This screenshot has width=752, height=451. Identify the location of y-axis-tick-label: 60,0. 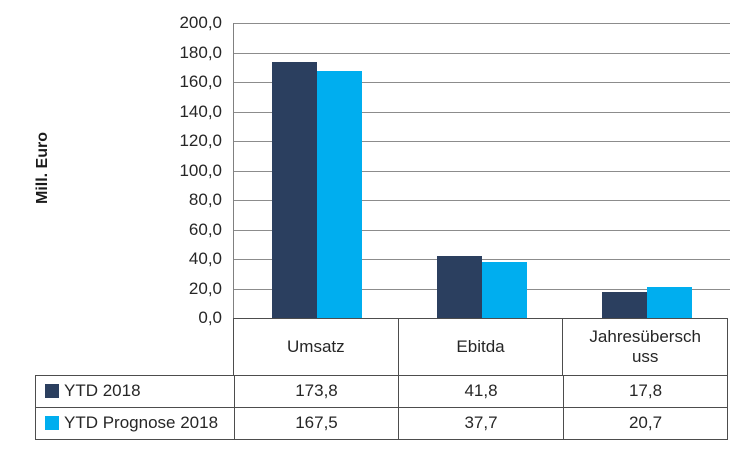
(205, 229).